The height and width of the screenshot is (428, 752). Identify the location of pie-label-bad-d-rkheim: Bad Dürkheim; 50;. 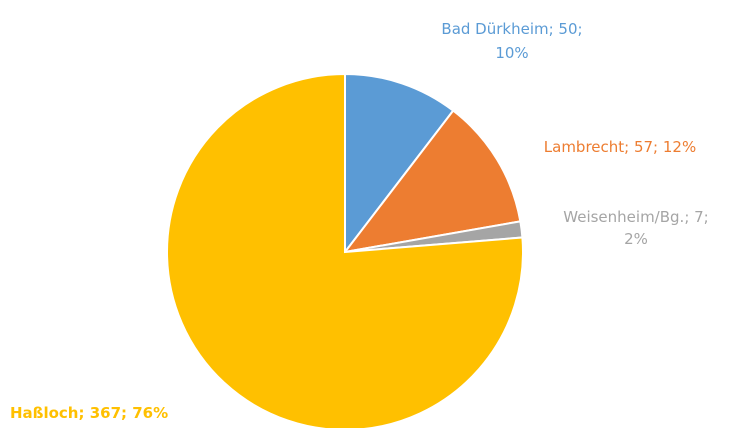
(511, 29).